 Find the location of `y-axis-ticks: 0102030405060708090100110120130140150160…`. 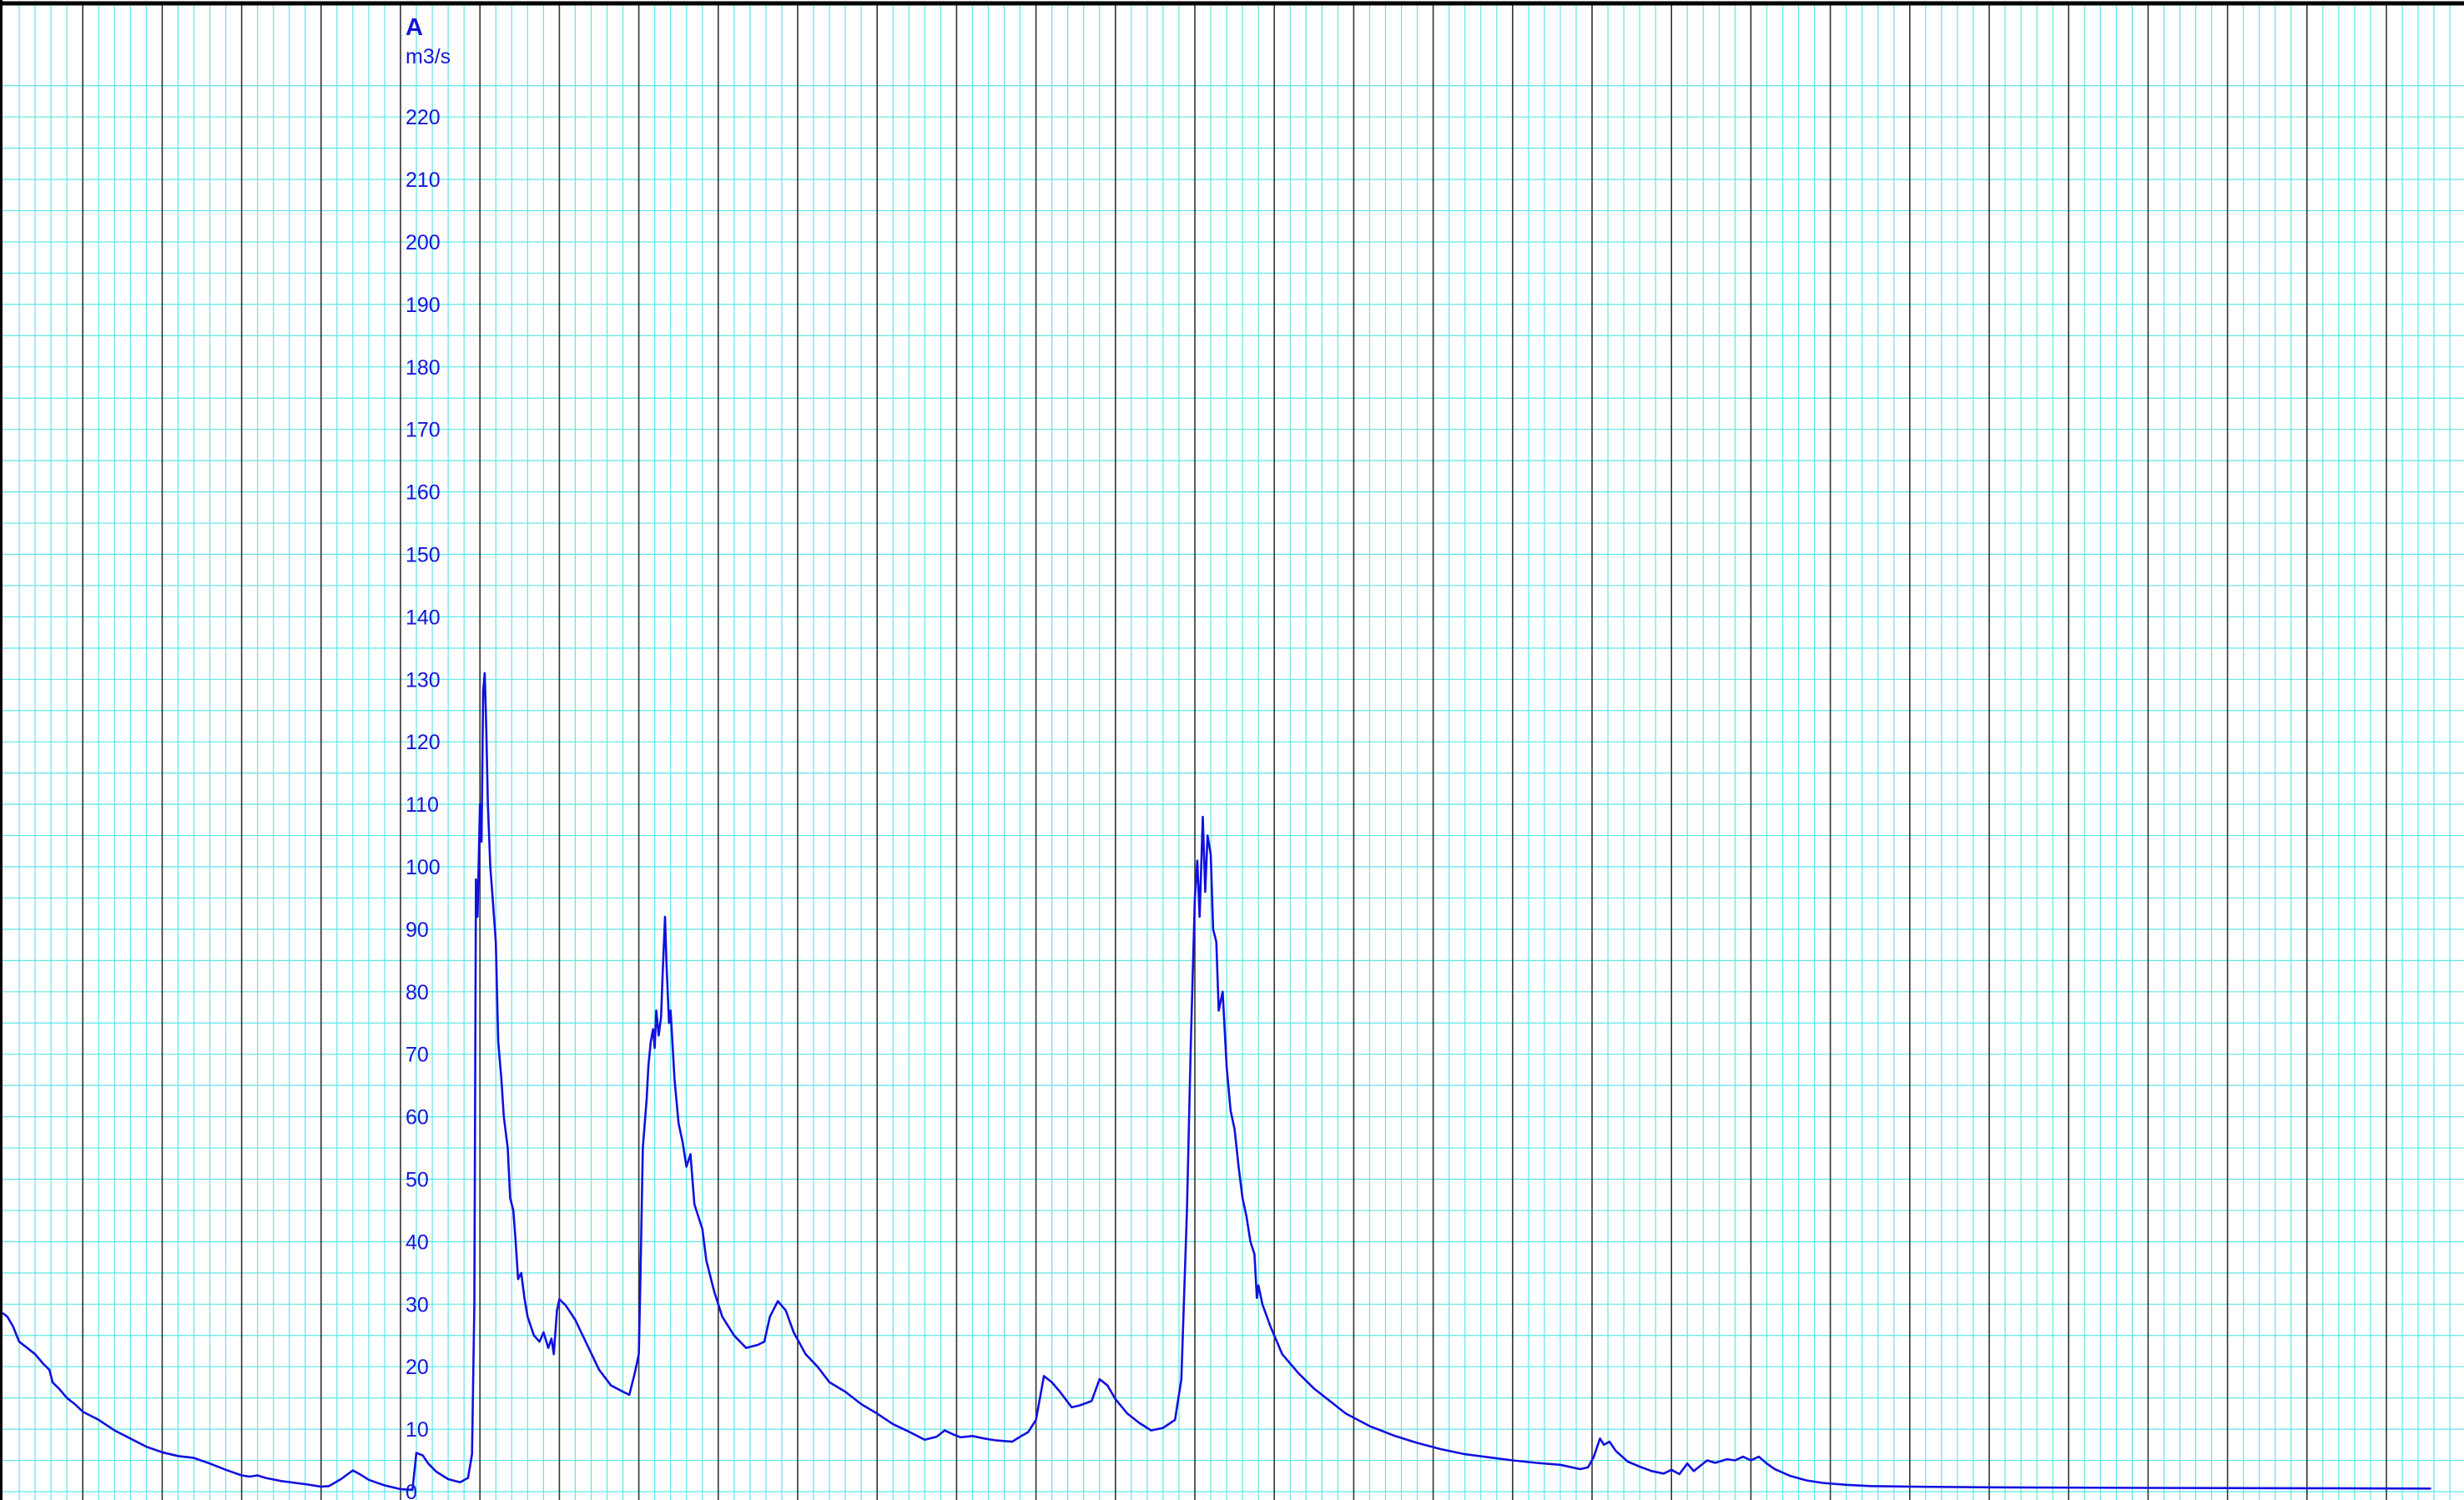

y-axis-ticks: 0102030405060708090100110120130140150160… is located at coordinates (423, 803).